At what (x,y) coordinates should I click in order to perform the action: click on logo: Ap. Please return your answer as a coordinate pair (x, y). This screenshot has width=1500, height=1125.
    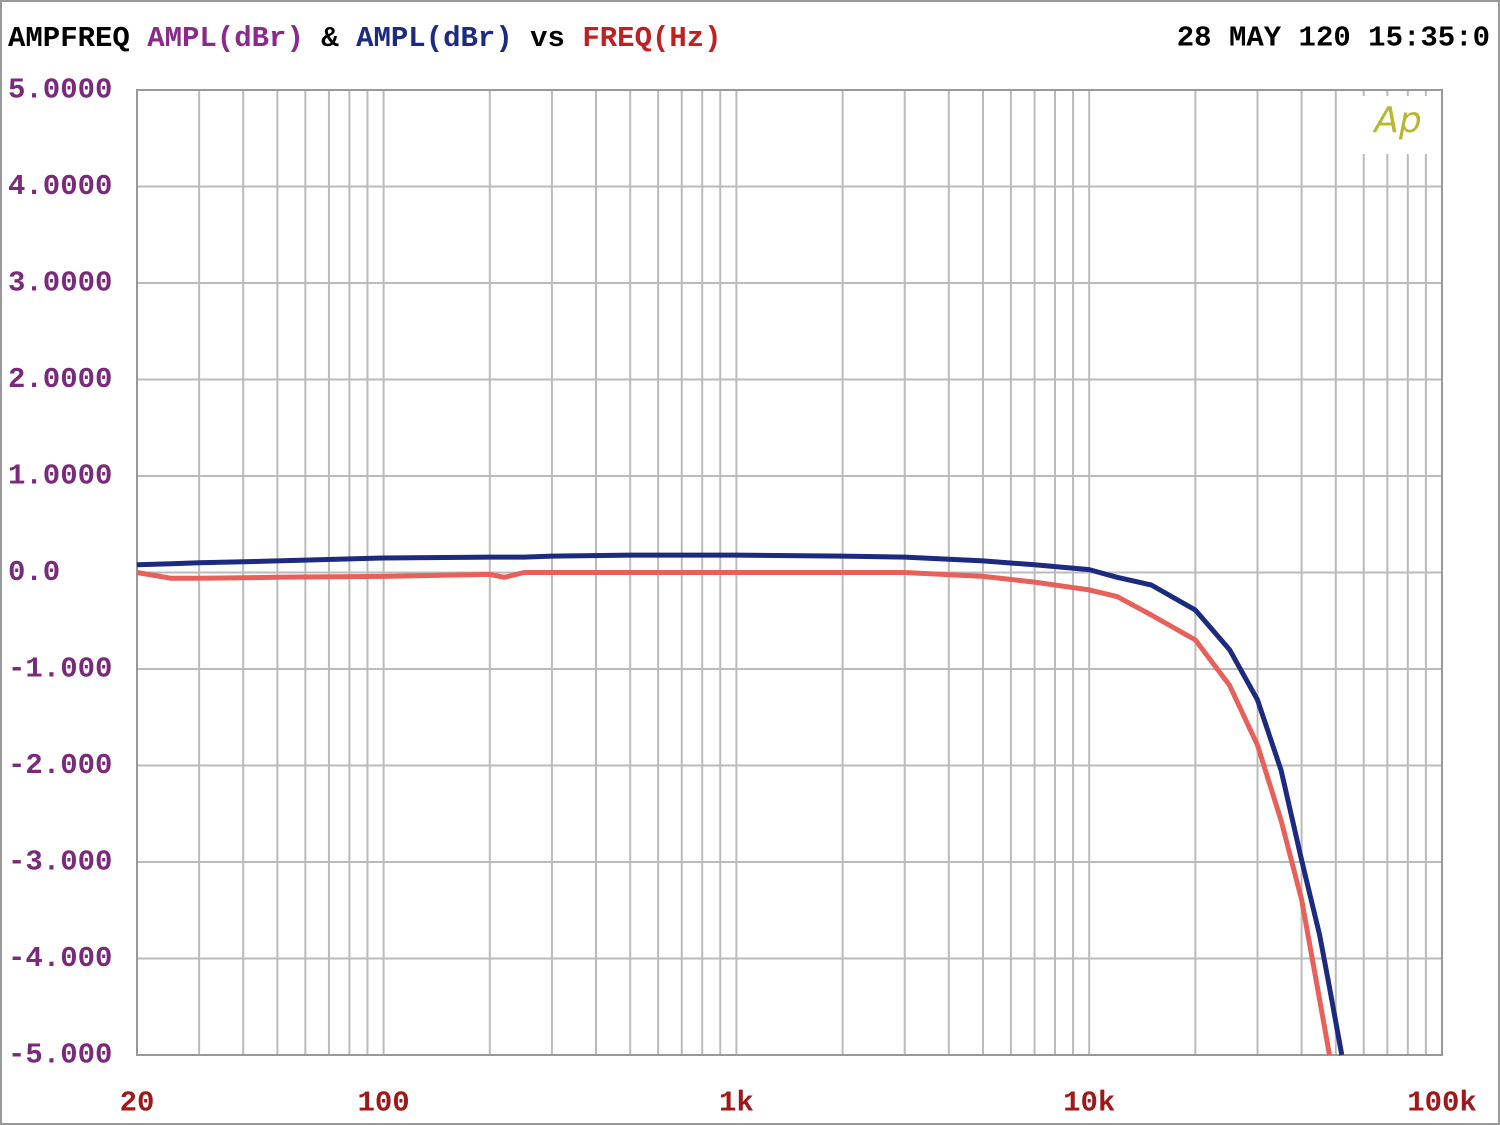
    Looking at the image, I should click on (1396, 120).